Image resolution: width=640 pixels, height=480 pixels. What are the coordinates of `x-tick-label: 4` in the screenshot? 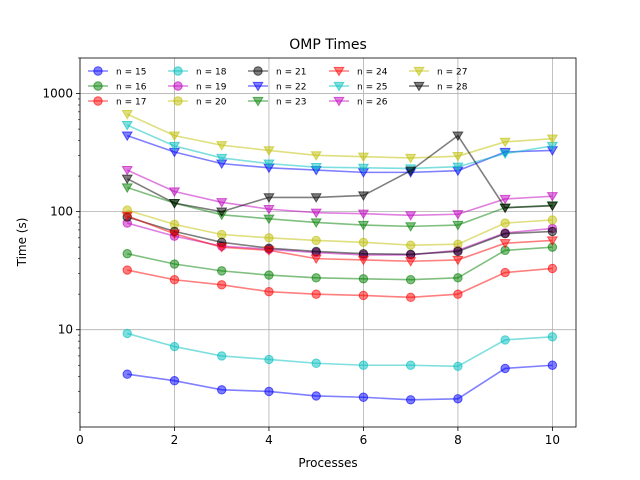 It's located at (269, 440).